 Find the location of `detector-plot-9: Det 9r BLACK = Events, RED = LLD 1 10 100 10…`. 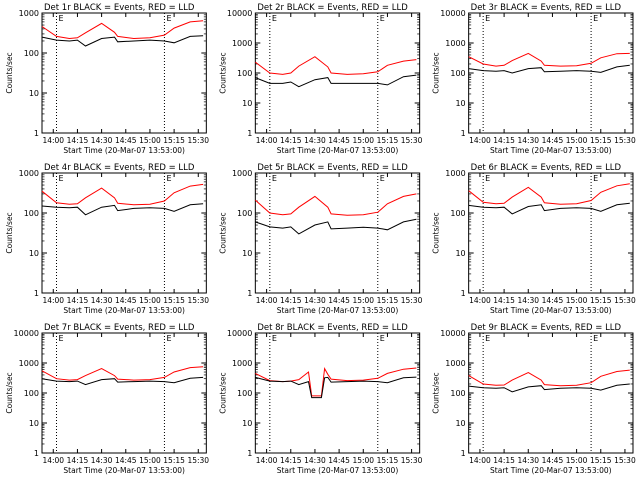

detector-plot-9: Det 9r BLACK = Events, RED = LLD 1 10 100 10… is located at coordinates (534, 399).